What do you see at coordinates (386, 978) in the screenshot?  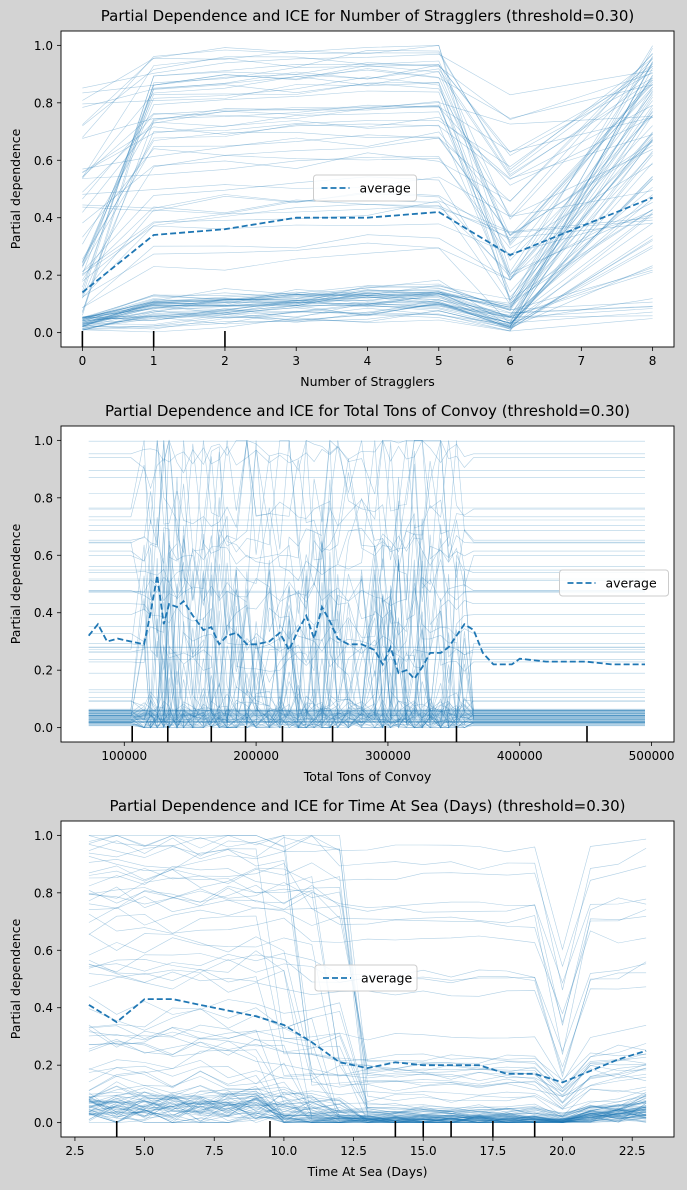 I see `legend-label: average` at bounding box center [386, 978].